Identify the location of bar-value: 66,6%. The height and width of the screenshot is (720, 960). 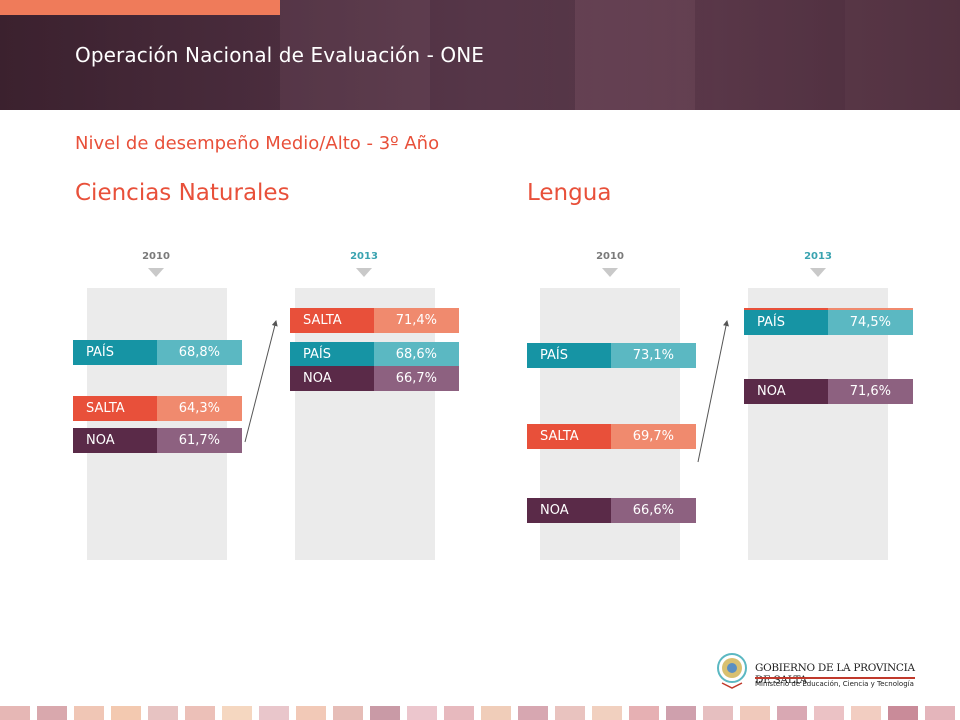
(653, 510).